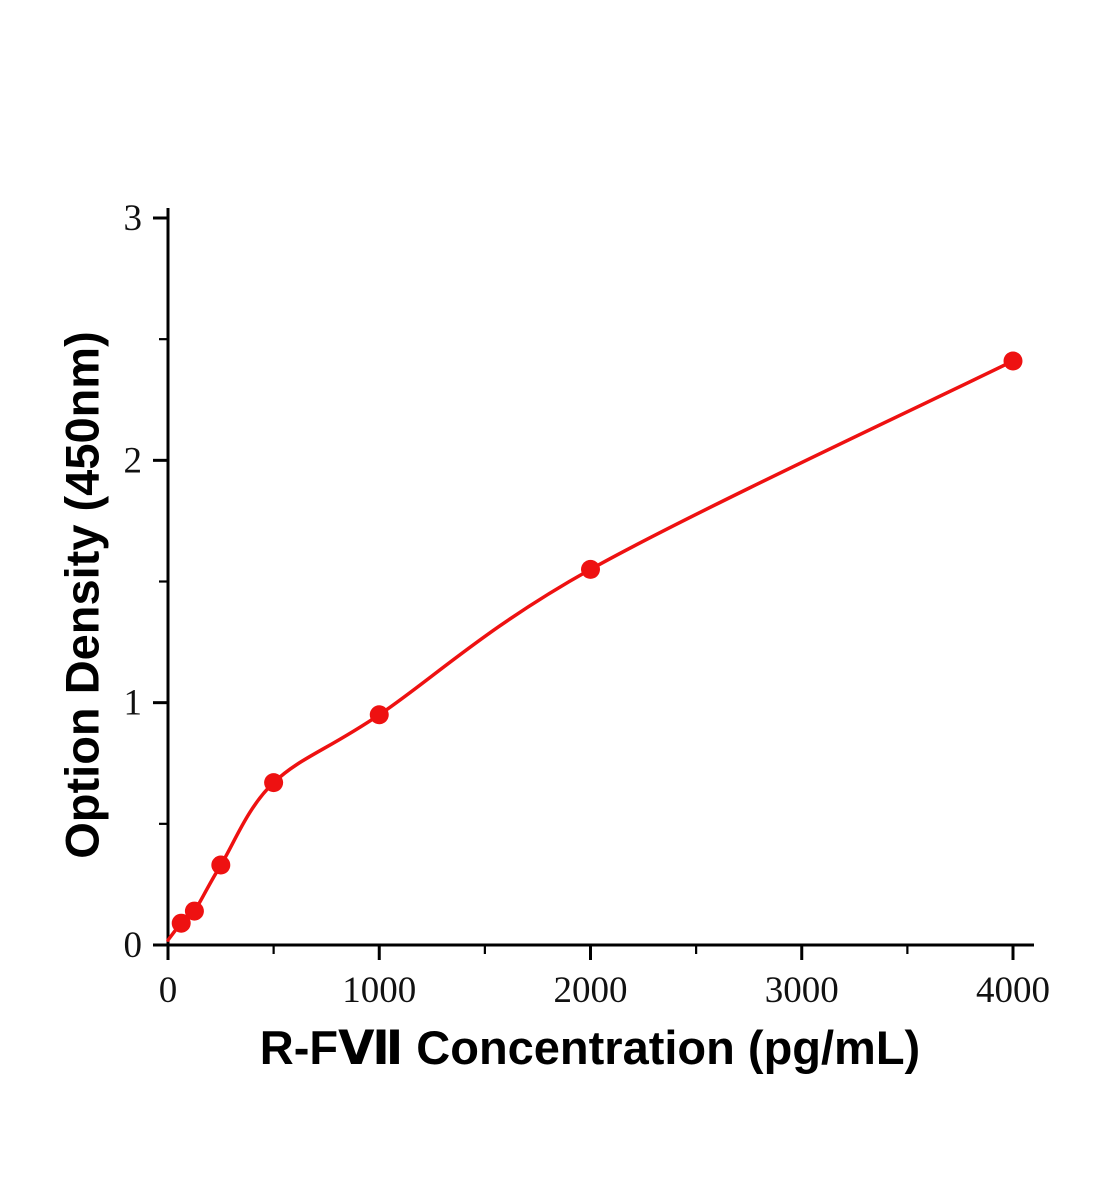  Describe the element at coordinates (1013, 990) in the screenshot. I see `x-tick-label: 4000` at that location.